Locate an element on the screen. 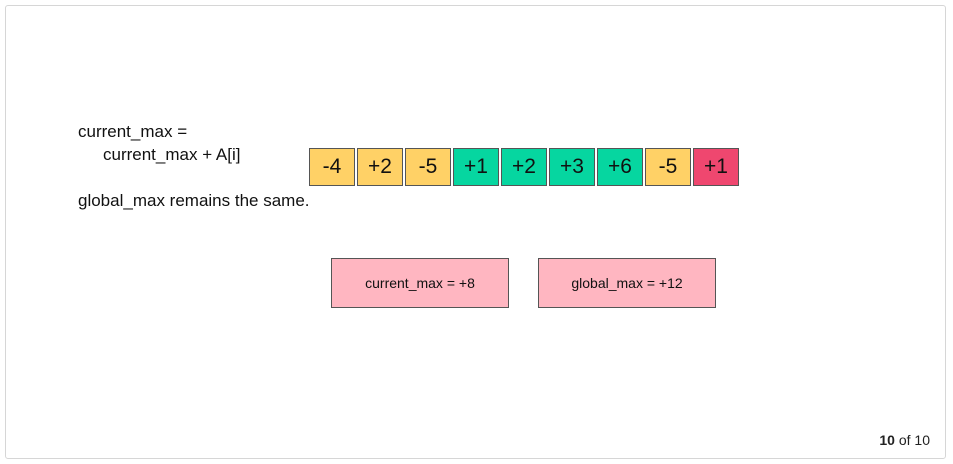 This screenshot has width=953, height=464. array-cell: +3 is located at coordinates (572, 167).